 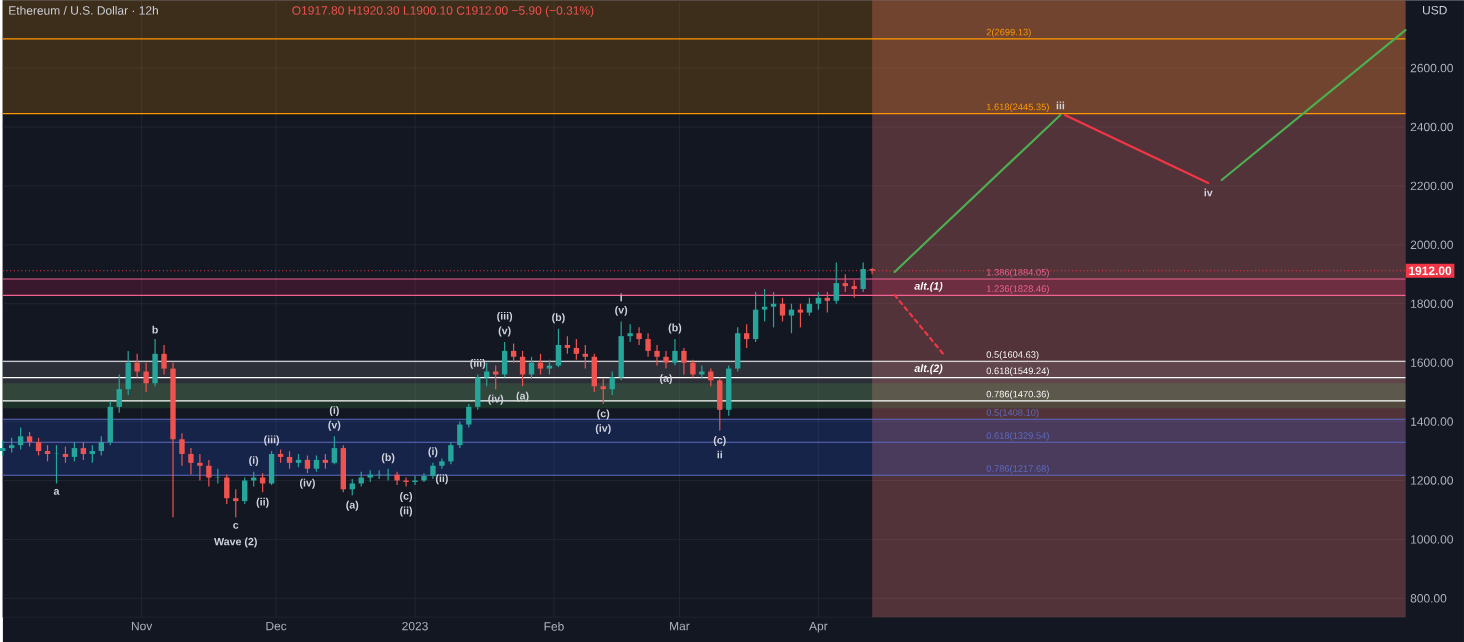 I want to click on x-tick-label: Dec, so click(x=276, y=626).